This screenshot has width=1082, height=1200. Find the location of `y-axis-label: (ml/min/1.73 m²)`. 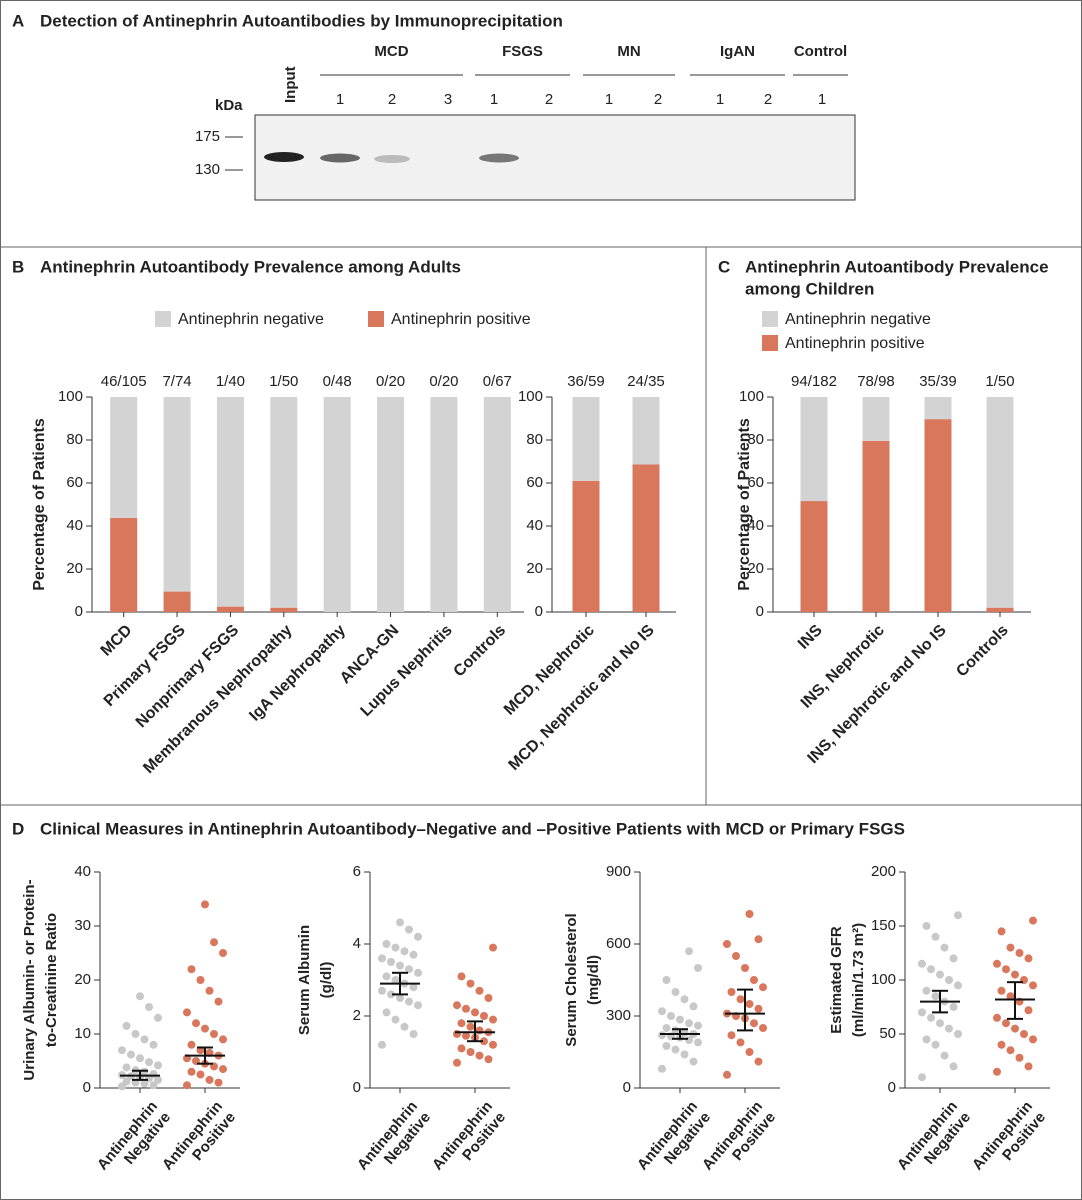

y-axis-label: (ml/min/1.73 m²) is located at coordinates (858, 980).